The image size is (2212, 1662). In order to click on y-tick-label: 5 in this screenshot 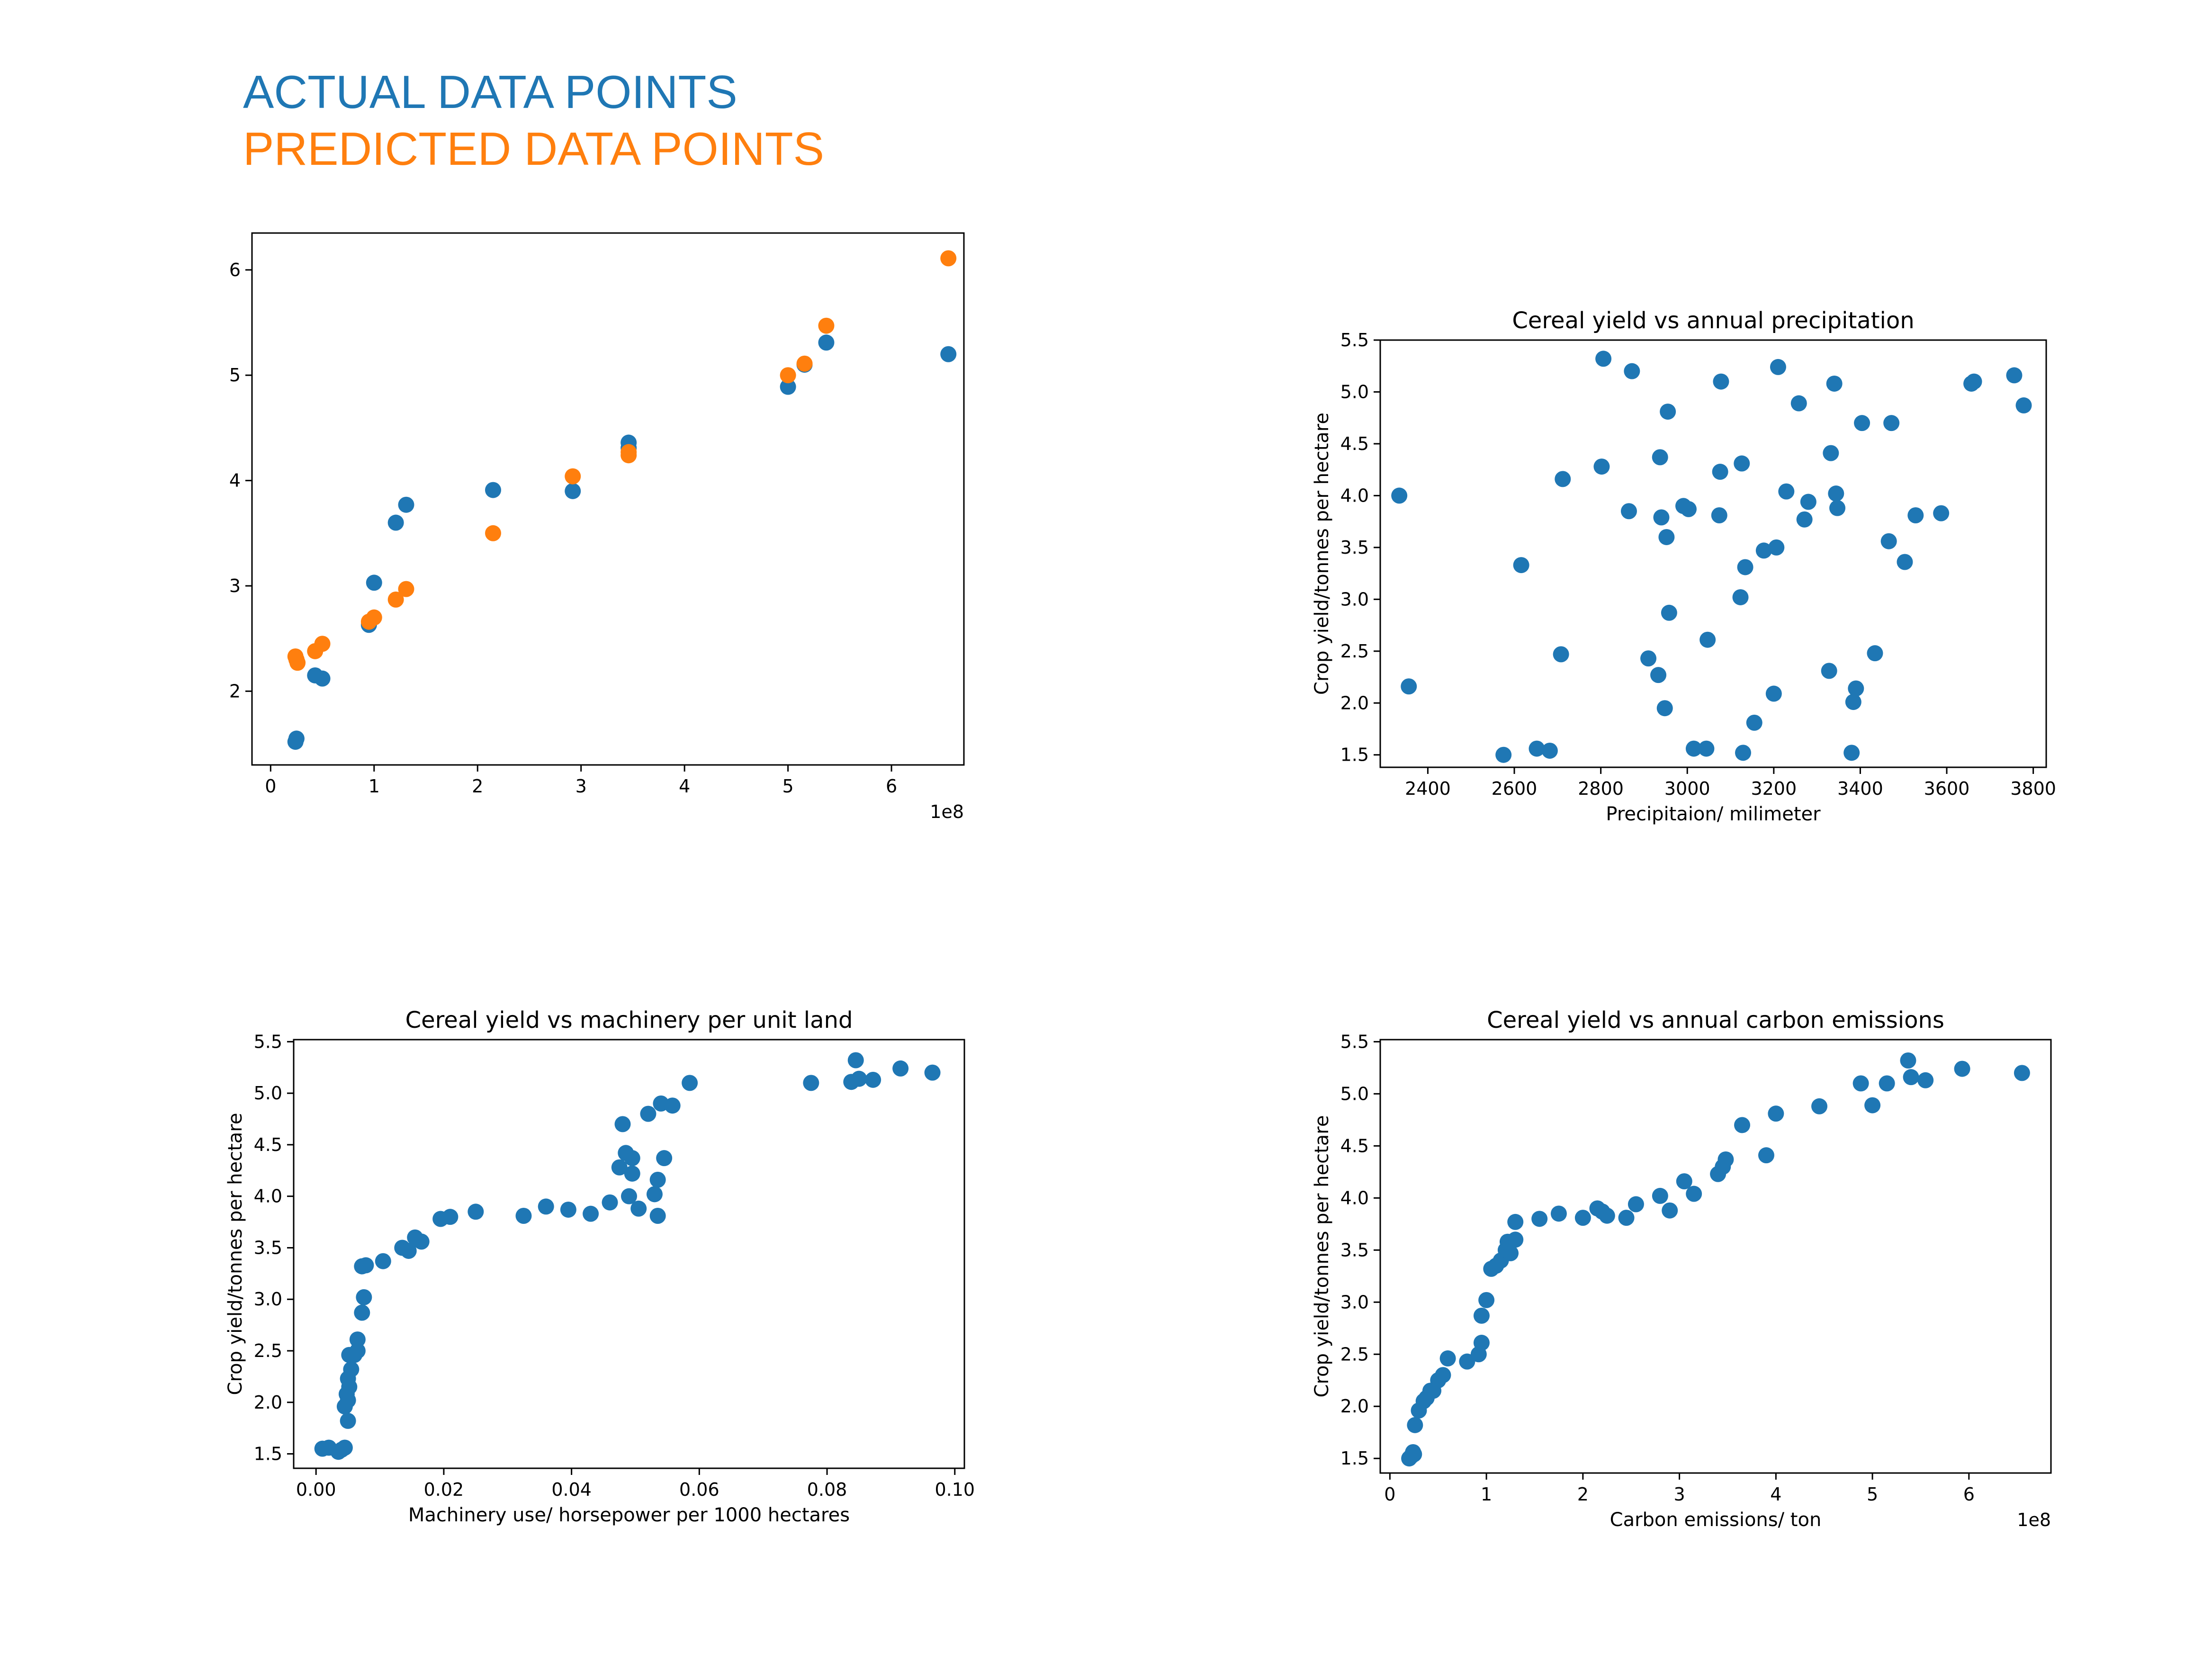, I will do `click(235, 376)`.